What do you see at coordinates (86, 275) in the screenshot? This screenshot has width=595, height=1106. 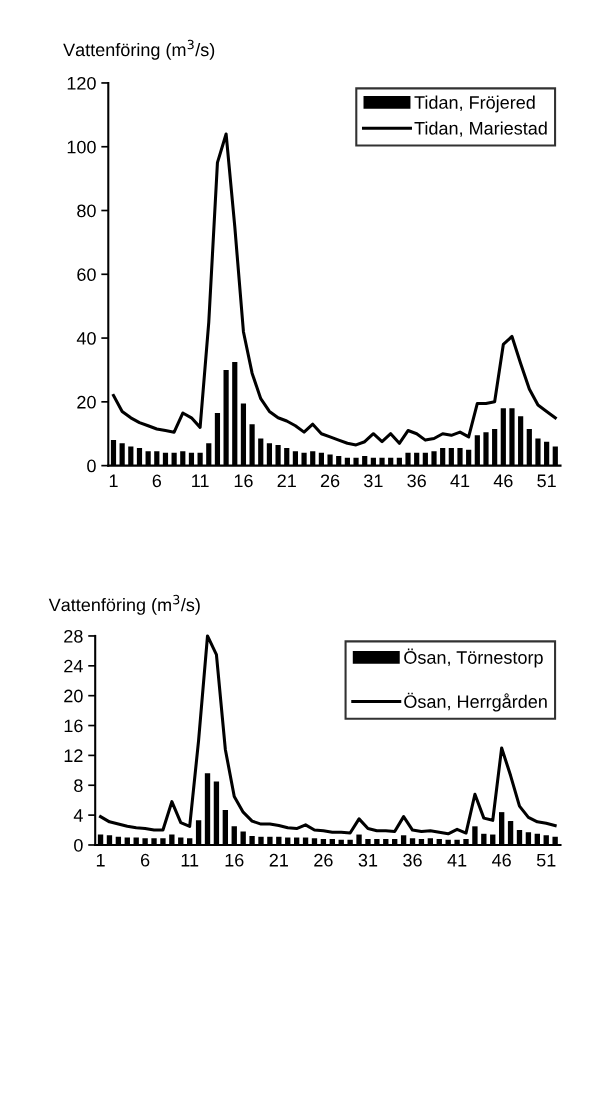 I see `y-tick-label: 60` at bounding box center [86, 275].